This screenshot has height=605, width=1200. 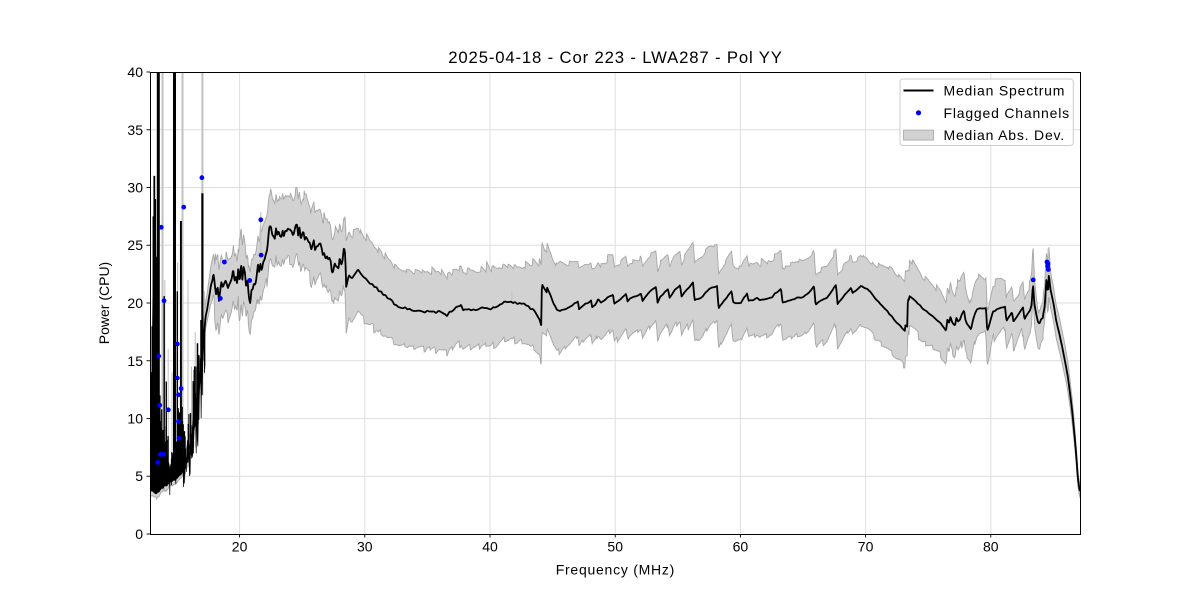 What do you see at coordinates (139, 534) in the screenshot?
I see `svg-text: 0` at bounding box center [139, 534].